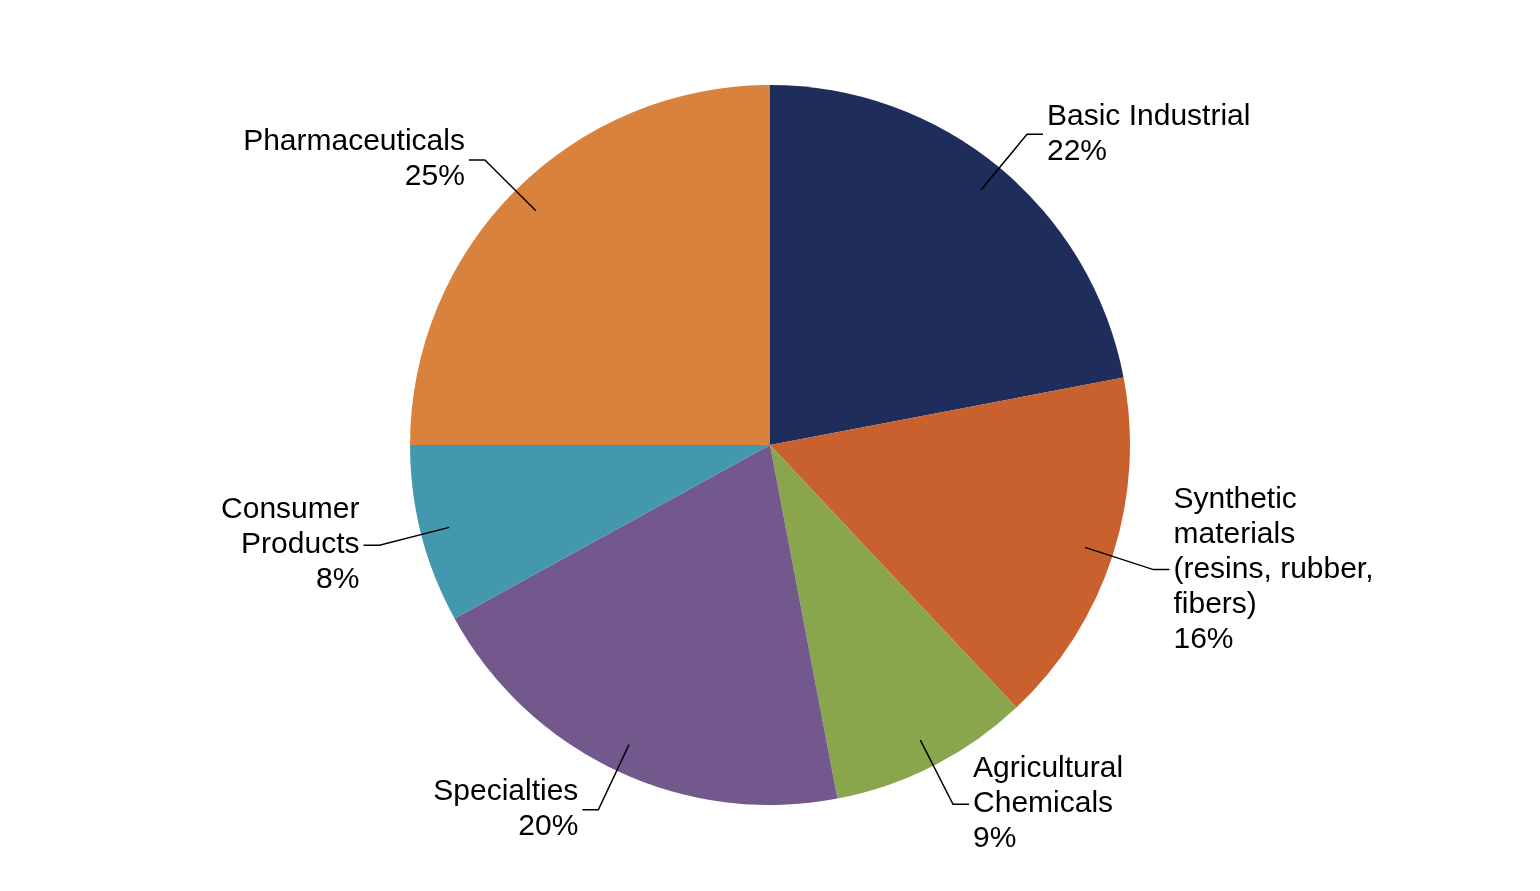 This screenshot has height=891, width=1540. Describe the element at coordinates (1048, 784) in the screenshot. I see `slice-label: Agricultural Chemicals` at that location.